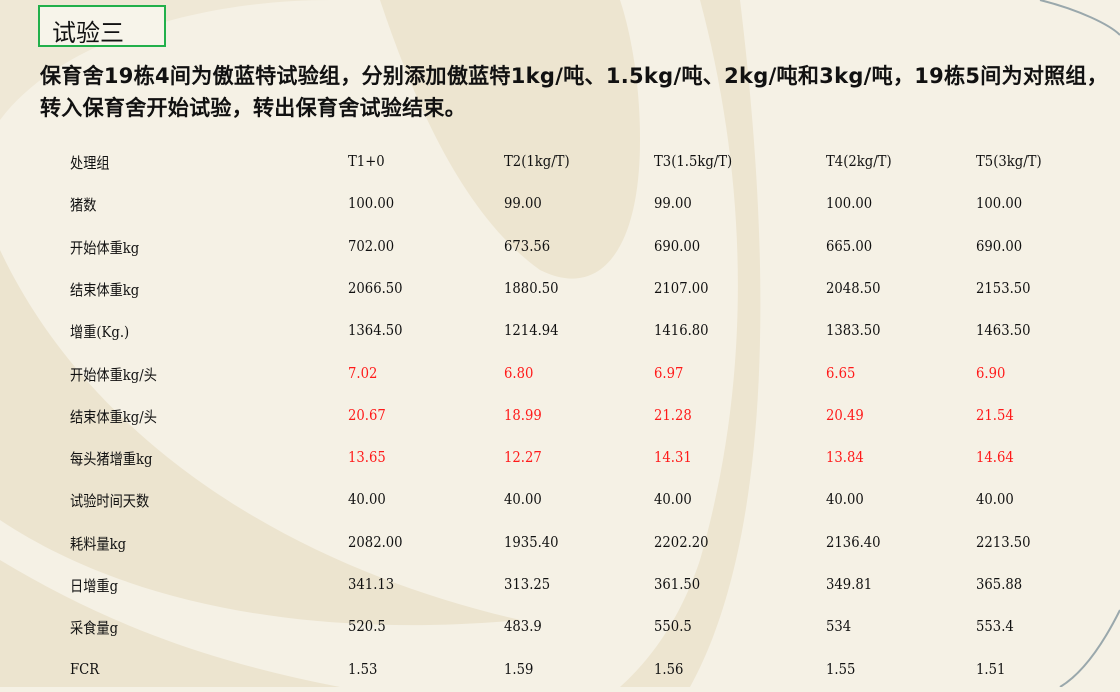 The height and width of the screenshot is (692, 1120). What do you see at coordinates (523, 414) in the screenshot?
I see `row-value: 18.99` at bounding box center [523, 414].